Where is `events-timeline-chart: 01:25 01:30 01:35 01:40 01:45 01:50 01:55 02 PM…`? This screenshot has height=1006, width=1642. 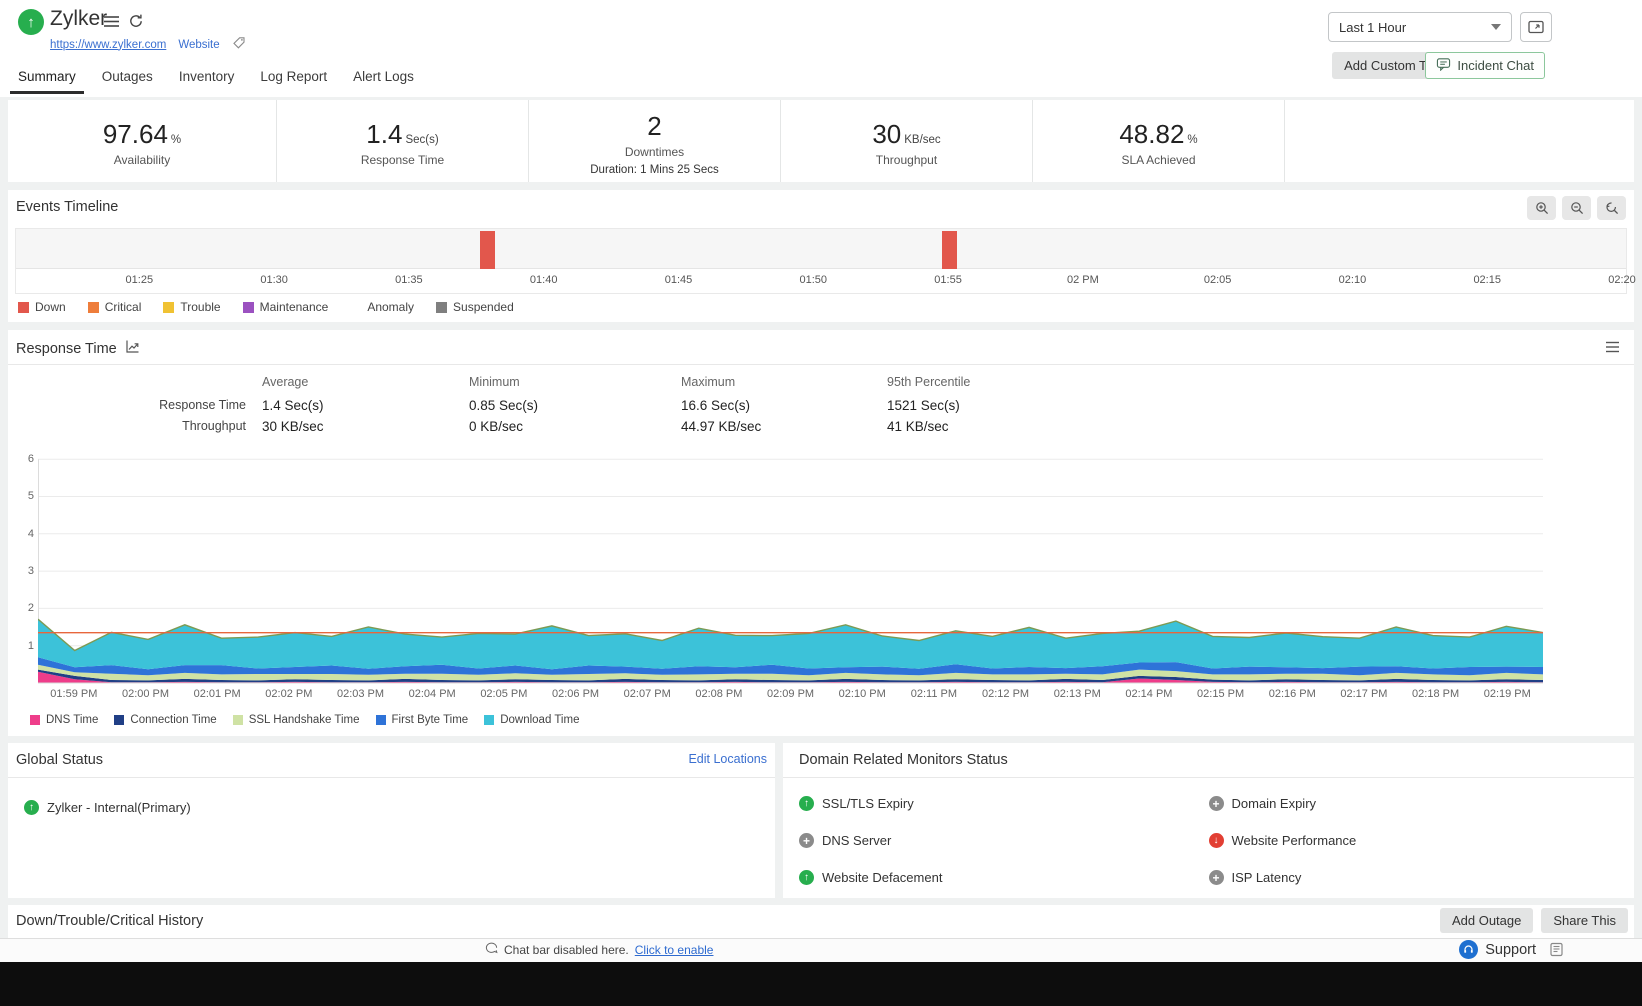 events-timeline-chart: 01:25 01:30 01:35 01:40 01:45 01:50 01:55 02 PM… is located at coordinates (825, 261).